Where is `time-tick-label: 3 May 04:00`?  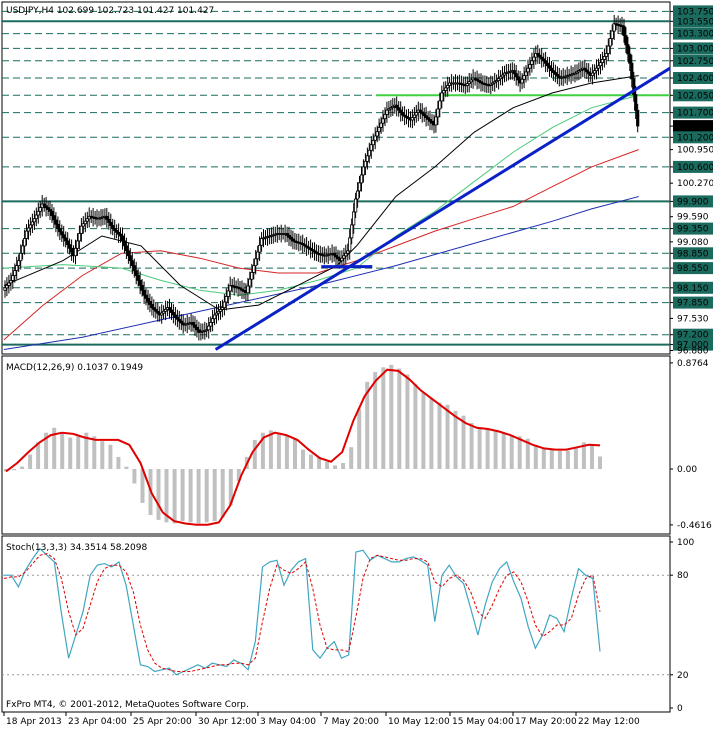
time-tick-label: 3 May 04:00 is located at coordinates (288, 722).